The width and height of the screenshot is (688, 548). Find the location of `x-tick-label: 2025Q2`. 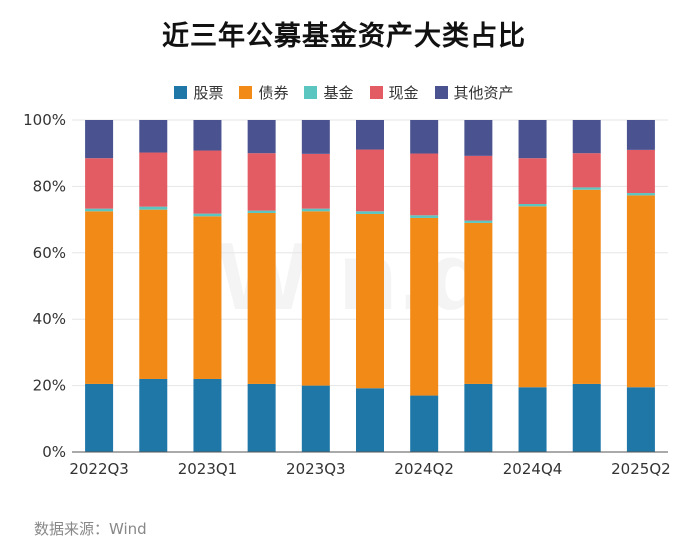

x-tick-label: 2025Q2 is located at coordinates (641, 469).